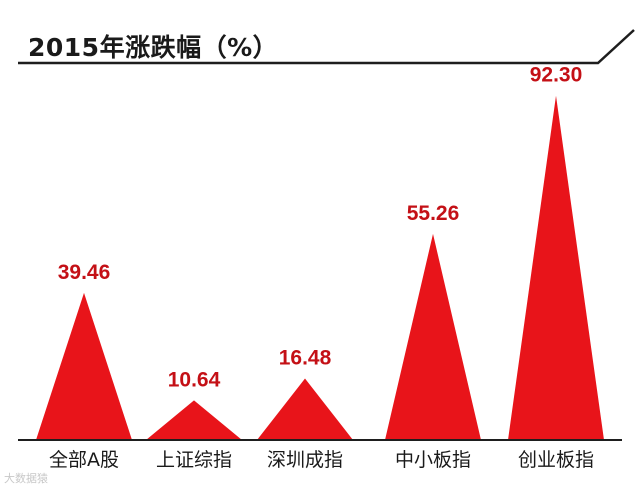 This screenshot has width=640, height=493. I want to click on category-label-5: 创业板指, so click(556, 460).